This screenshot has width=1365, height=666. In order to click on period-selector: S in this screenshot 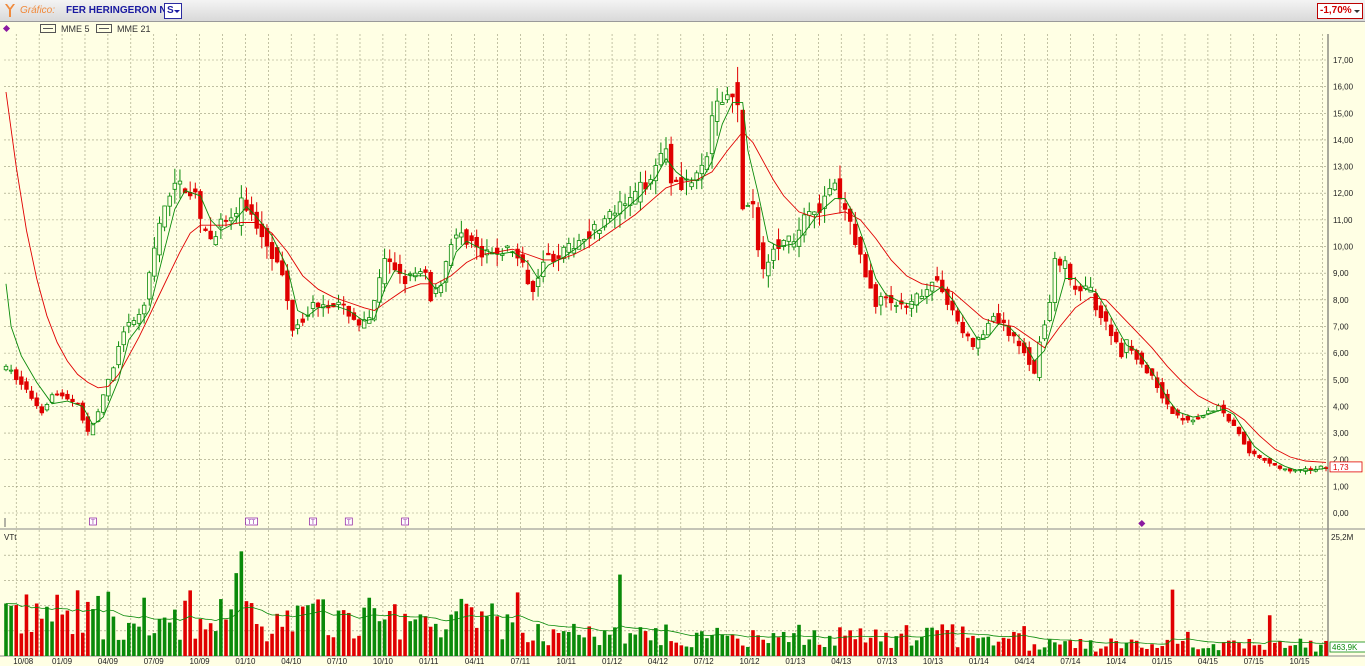, I will do `click(173, 11)`.